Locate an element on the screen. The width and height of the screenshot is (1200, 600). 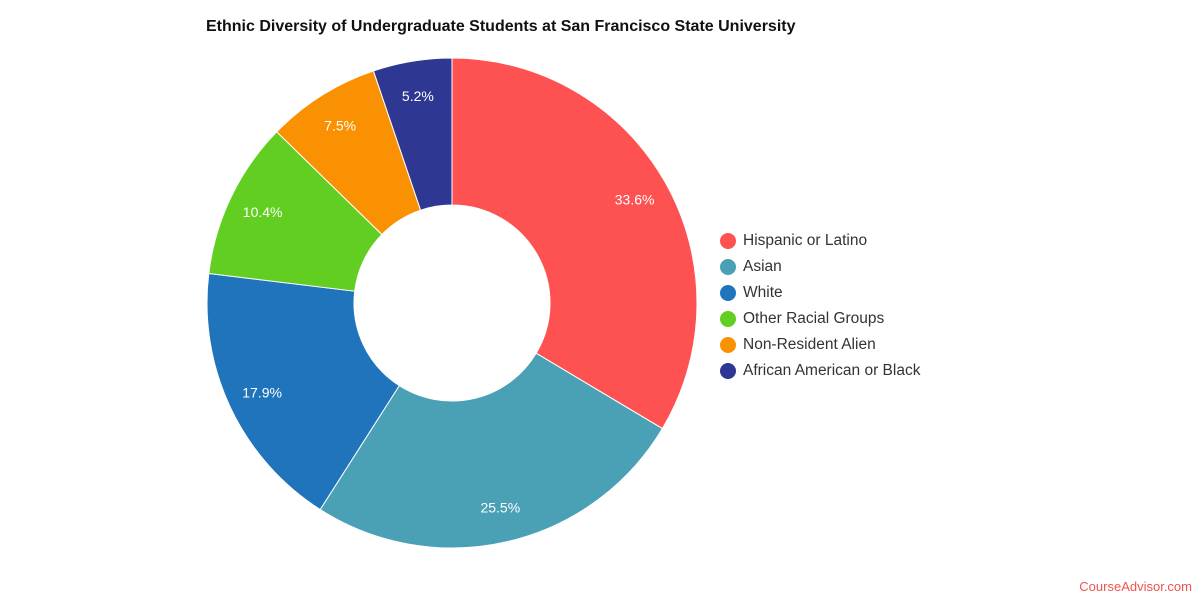
data-label: 17.9% is located at coordinates (262, 393).